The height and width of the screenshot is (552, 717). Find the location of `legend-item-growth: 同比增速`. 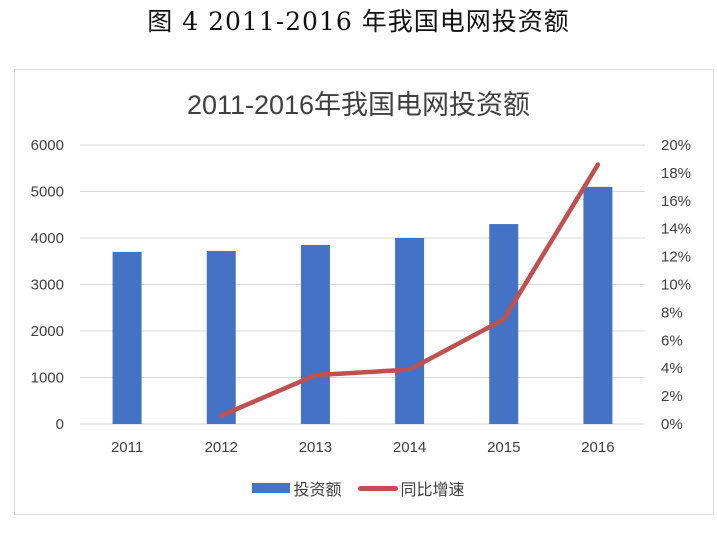

legend-item-growth: 同比增速 is located at coordinates (411, 488).